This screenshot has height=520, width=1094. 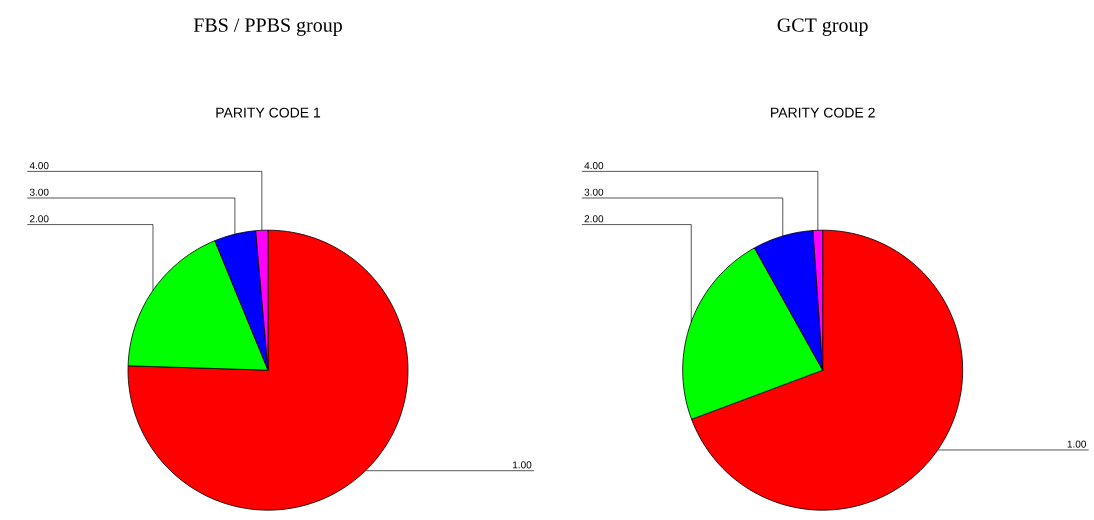 I want to click on chart-subtitle: PARITY CODE 2, so click(x=823, y=112).